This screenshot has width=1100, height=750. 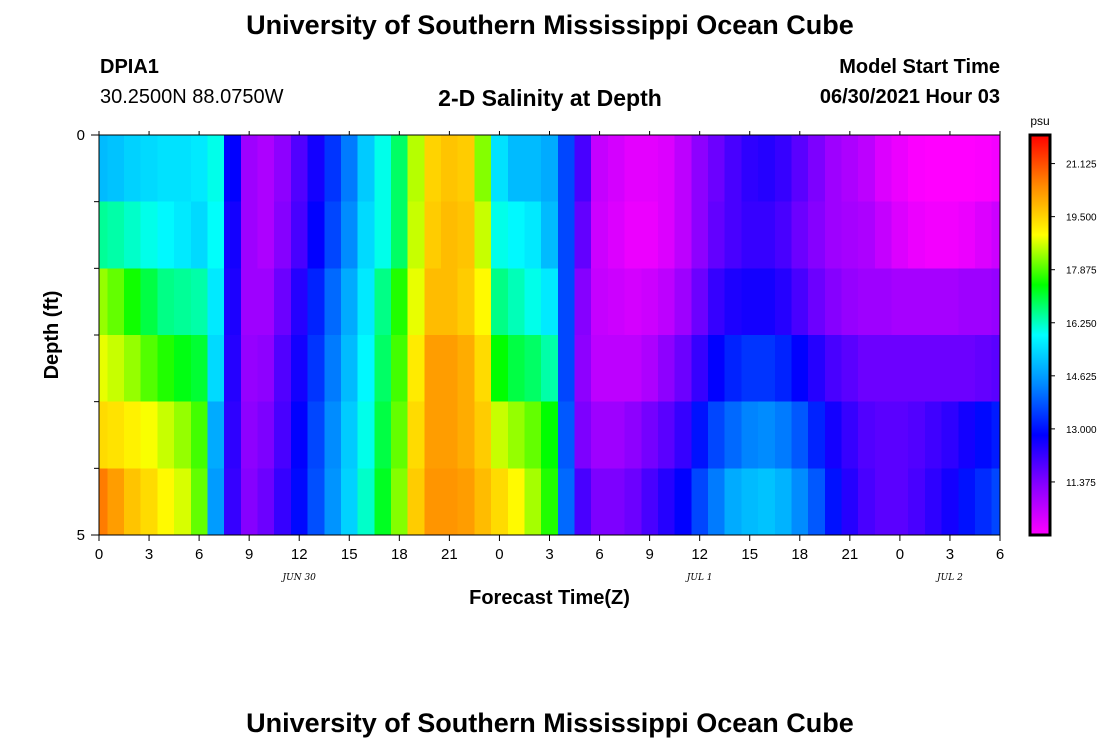 I want to click on colorbar-tick-label: 13.000, so click(x=1081, y=430).